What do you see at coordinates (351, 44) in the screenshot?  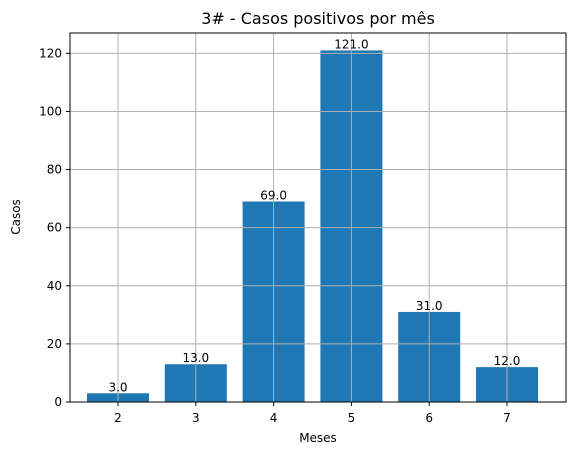 I see `bar-data-label: 121.0` at bounding box center [351, 44].